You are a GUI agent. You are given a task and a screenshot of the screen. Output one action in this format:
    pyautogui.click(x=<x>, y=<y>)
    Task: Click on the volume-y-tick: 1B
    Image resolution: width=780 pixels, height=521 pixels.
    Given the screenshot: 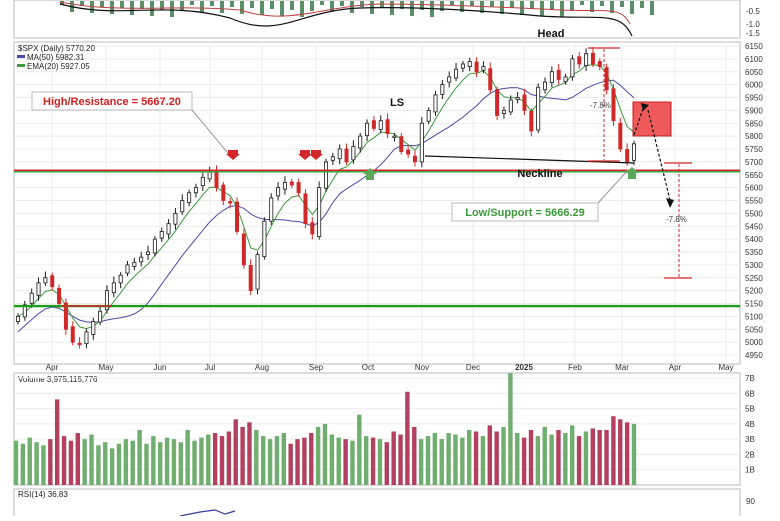 What is the action you would take?
    pyautogui.click(x=750, y=470)
    